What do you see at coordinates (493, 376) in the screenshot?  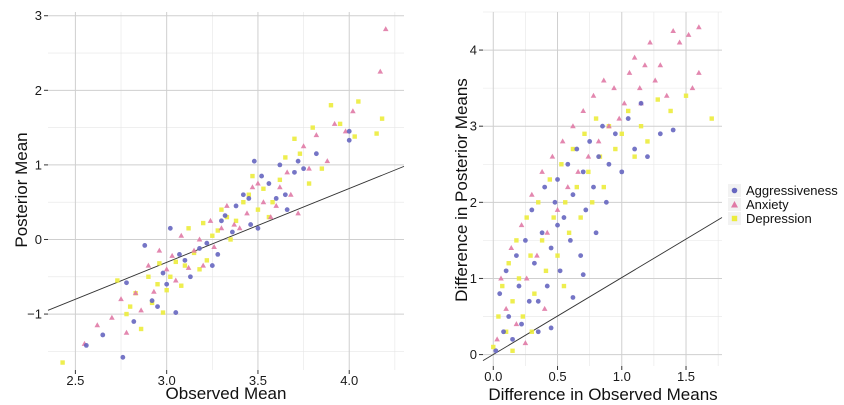 I see `x-tick-label: 0.0` at bounding box center [493, 376].